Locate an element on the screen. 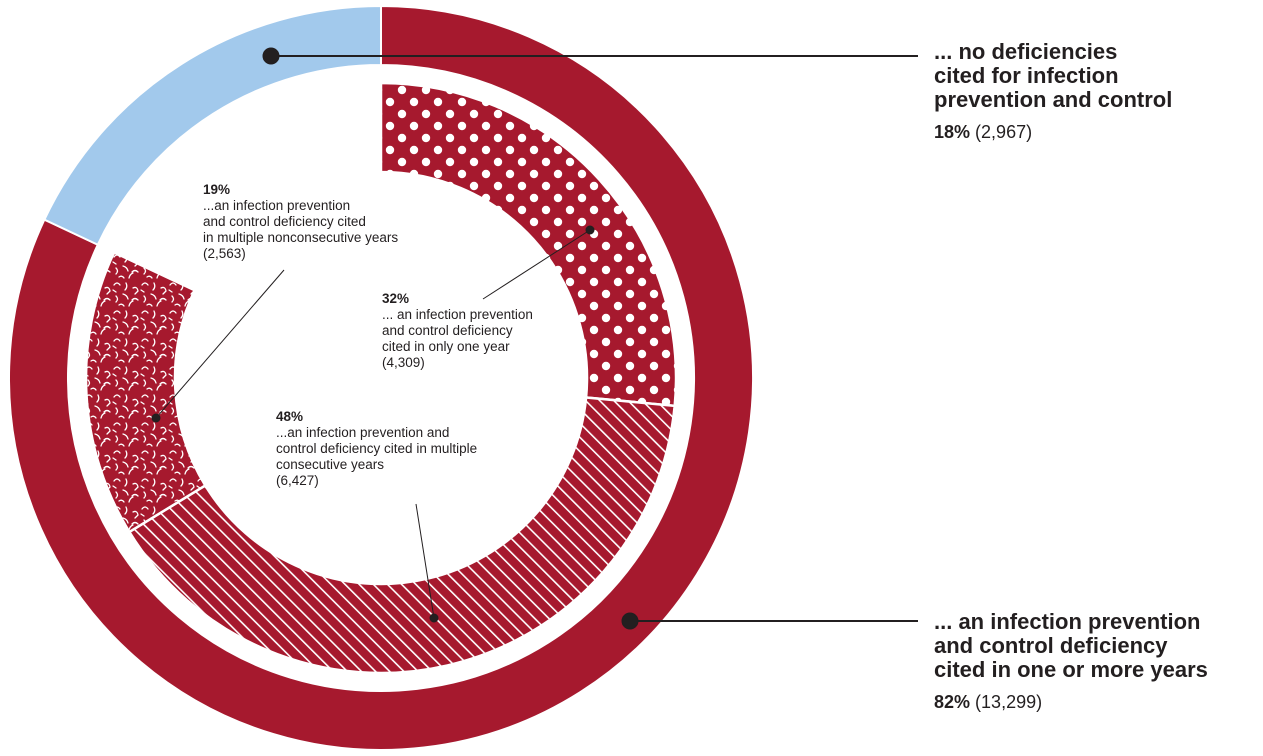  label-no-deficiencies-stat: 18% (2,967) is located at coordinates (1098, 132).